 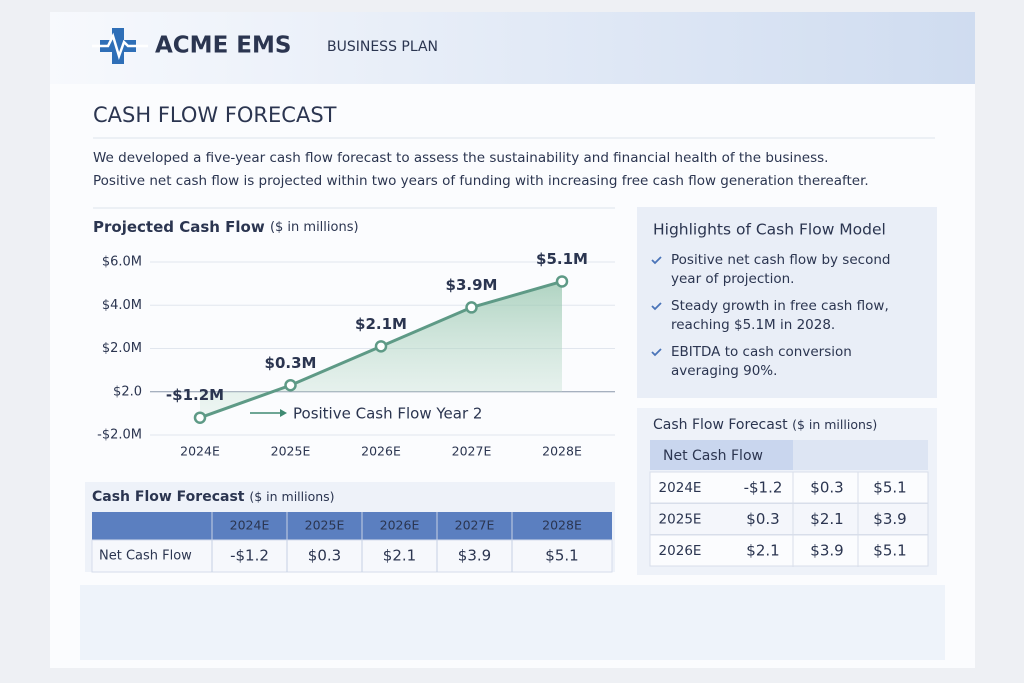 What do you see at coordinates (381, 324) in the screenshot?
I see `data-label: $2.1M` at bounding box center [381, 324].